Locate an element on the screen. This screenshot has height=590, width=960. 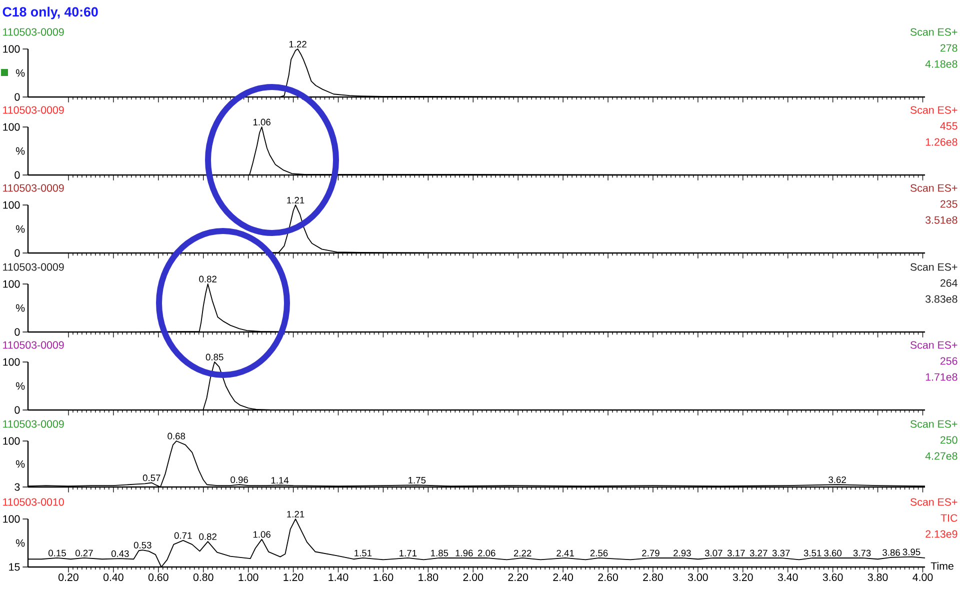
y-tick-label: 3 is located at coordinates (17, 487).